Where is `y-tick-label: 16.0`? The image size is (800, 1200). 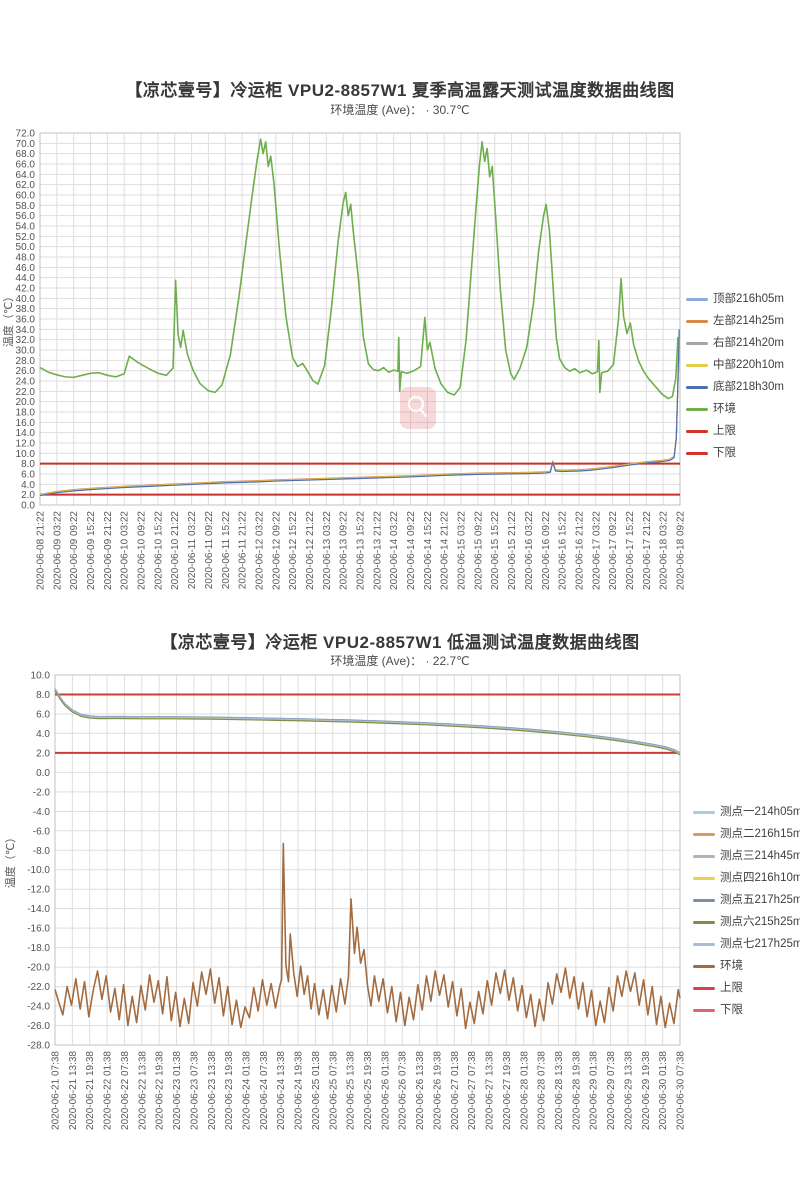
y-tick-label: 16.0 is located at coordinates (26, 423).